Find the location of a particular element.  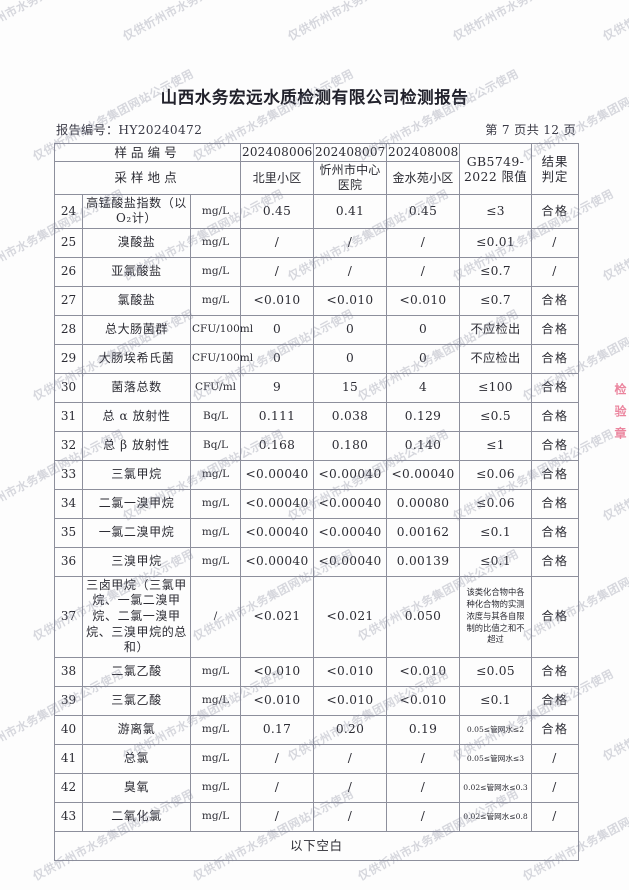

table-row: 27 氯酸盐 mg/L <0.010 <0.010 <0.010 ≤0.7 合格 is located at coordinates (316, 300).